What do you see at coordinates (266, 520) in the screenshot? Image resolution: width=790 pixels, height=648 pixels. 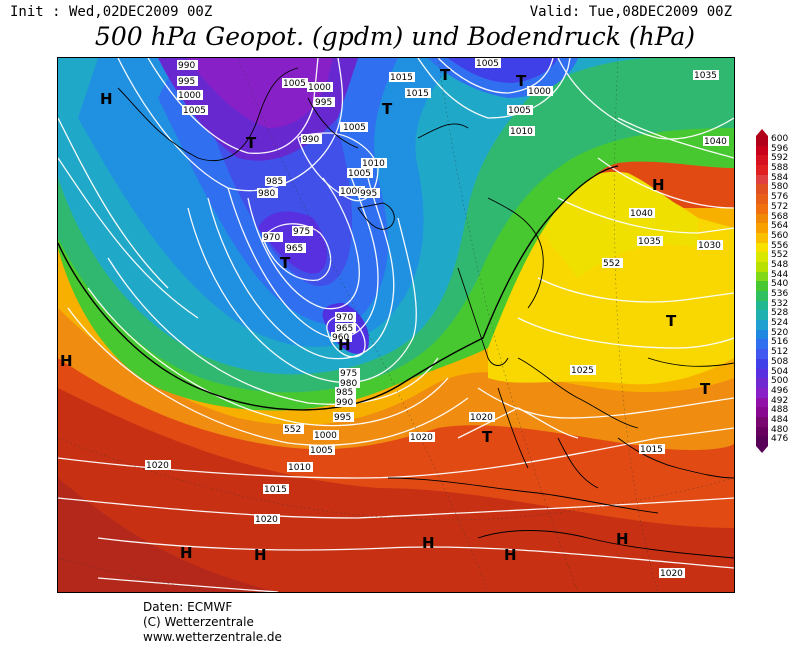 I see `isobar-label: 1020` at bounding box center [266, 520].